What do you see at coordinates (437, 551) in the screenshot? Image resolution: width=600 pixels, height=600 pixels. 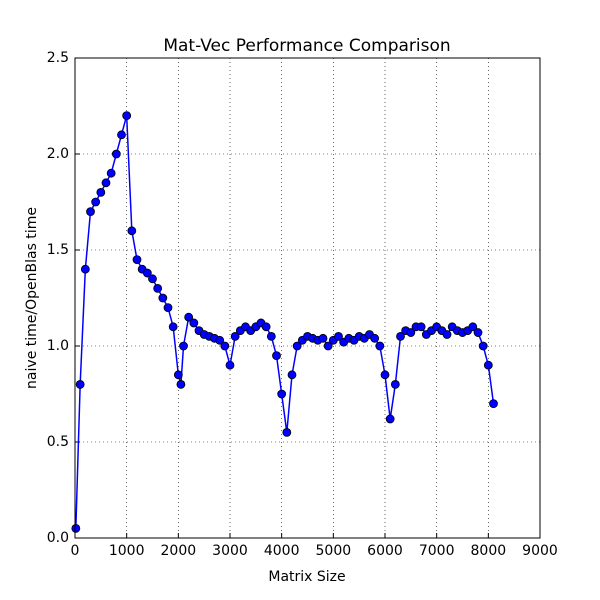 I see `x-tick-label: 7000` at bounding box center [437, 551].